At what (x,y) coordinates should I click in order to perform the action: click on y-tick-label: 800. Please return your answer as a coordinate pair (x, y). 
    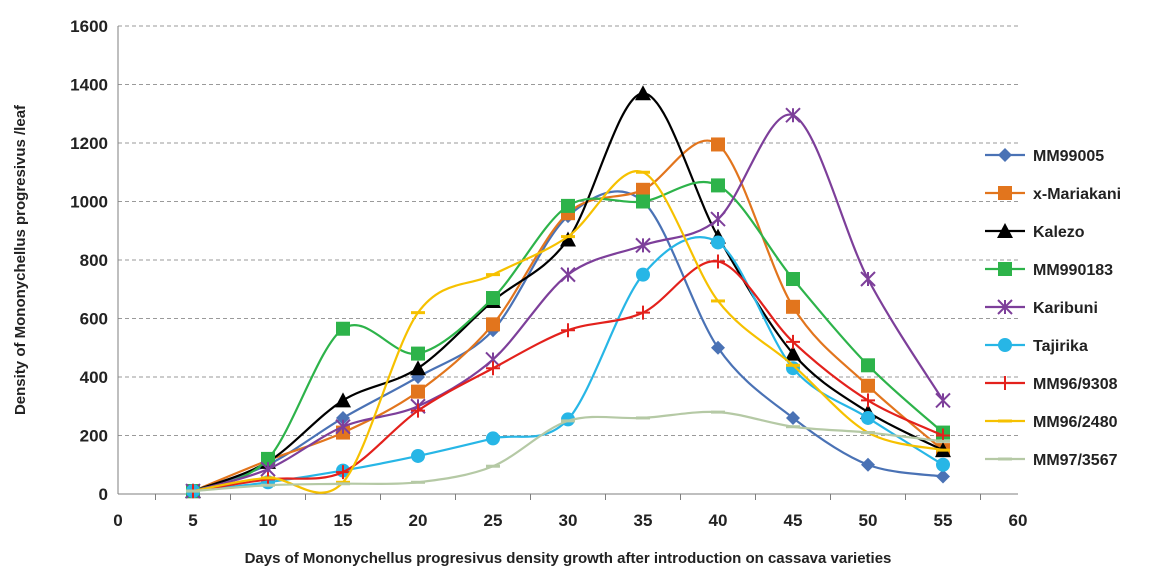
    Looking at the image, I should click on (94, 260).